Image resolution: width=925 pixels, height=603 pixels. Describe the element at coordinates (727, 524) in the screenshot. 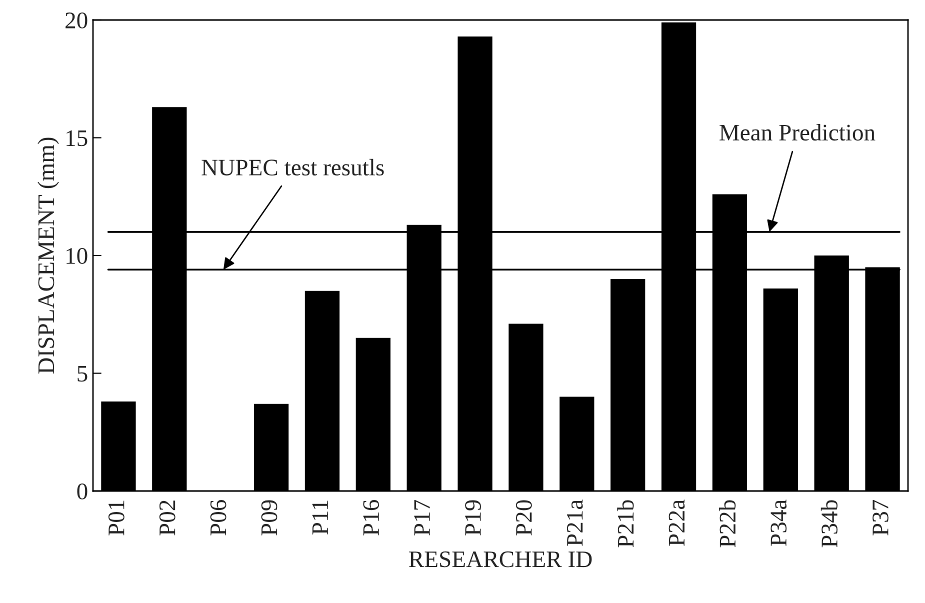

I see `x-tick-label: P22b` at that location.